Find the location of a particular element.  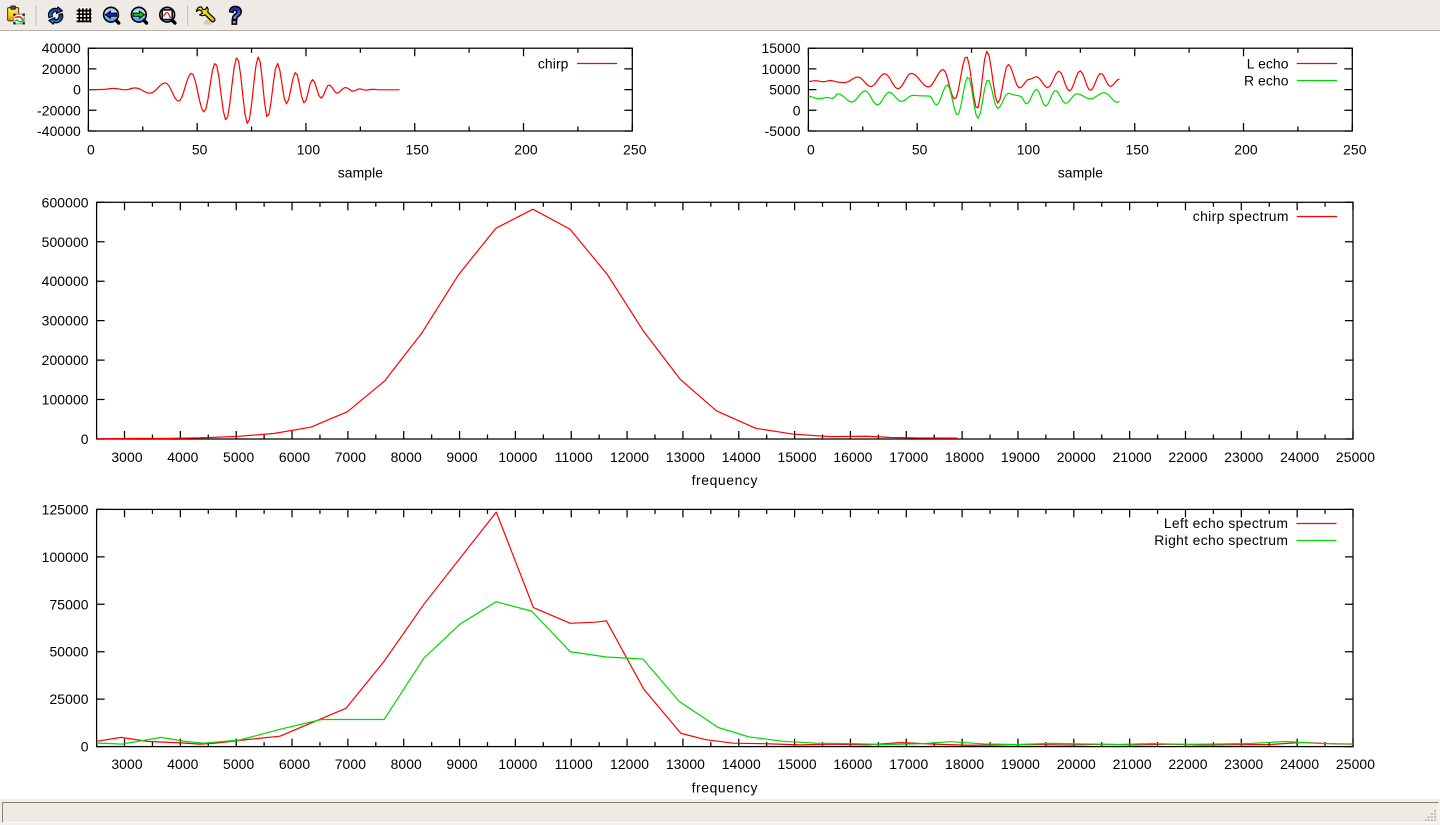

svg-text: 300000 is located at coordinates (65, 321).